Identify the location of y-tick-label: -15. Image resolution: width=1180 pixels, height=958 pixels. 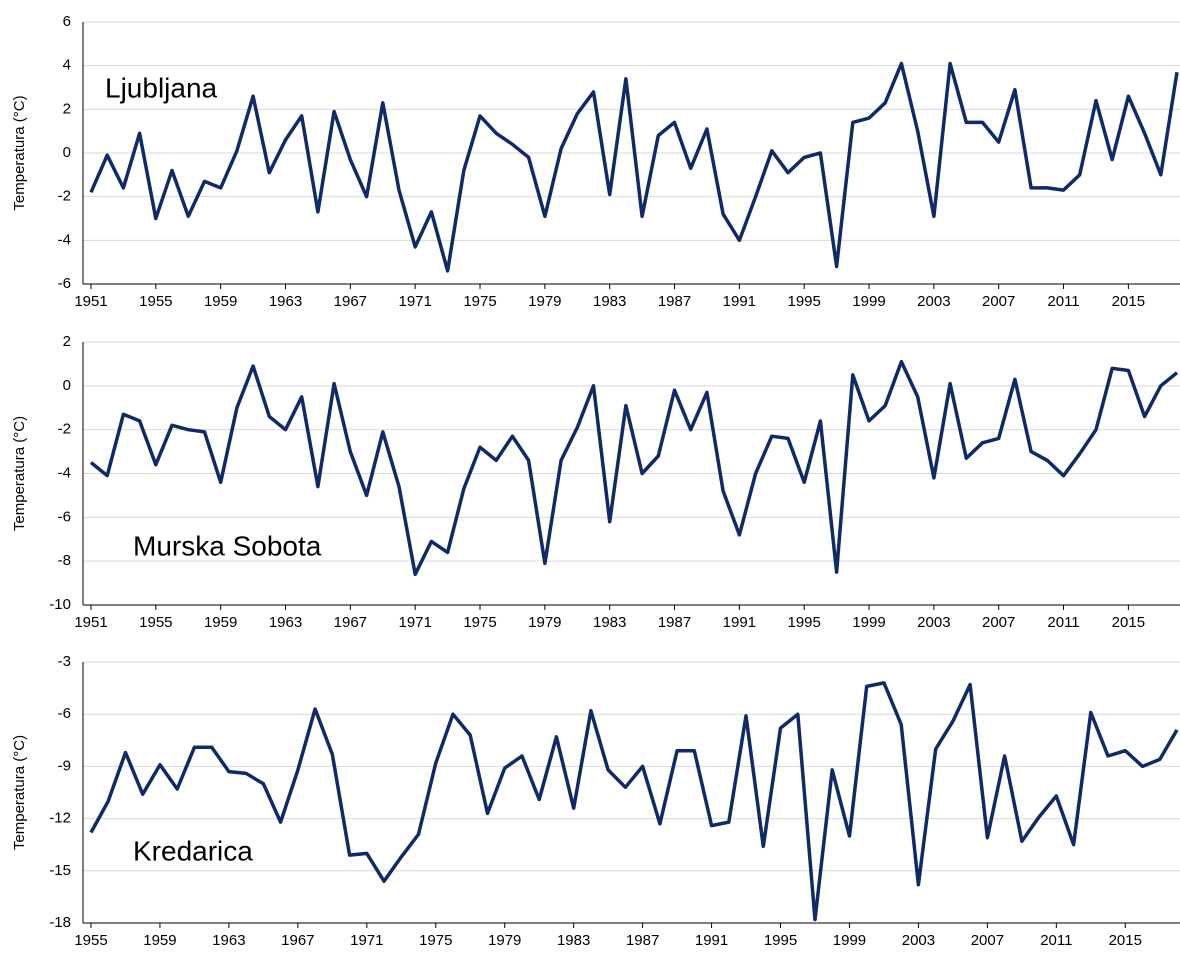
(60, 870).